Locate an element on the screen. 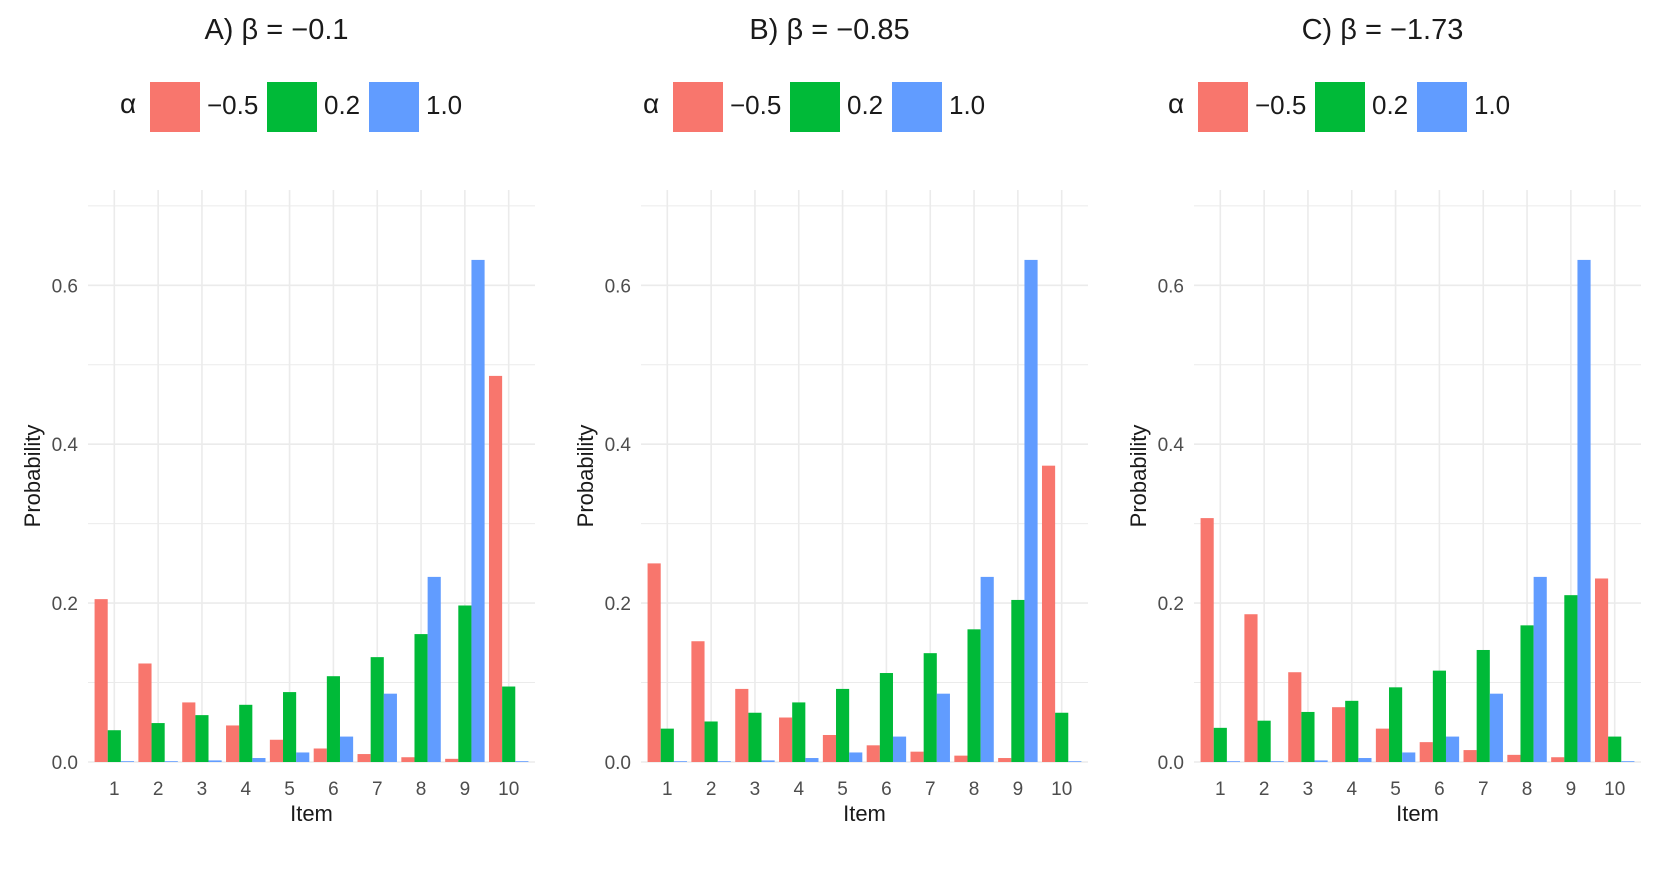  chart-title: B) β = −0.85 is located at coordinates (829, 30).